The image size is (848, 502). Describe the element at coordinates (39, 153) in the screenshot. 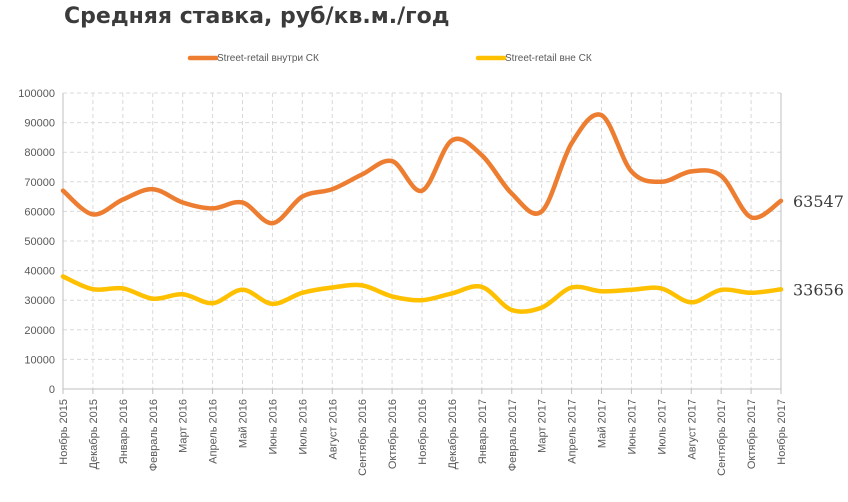

I see `y-tick-label: 80000` at that location.